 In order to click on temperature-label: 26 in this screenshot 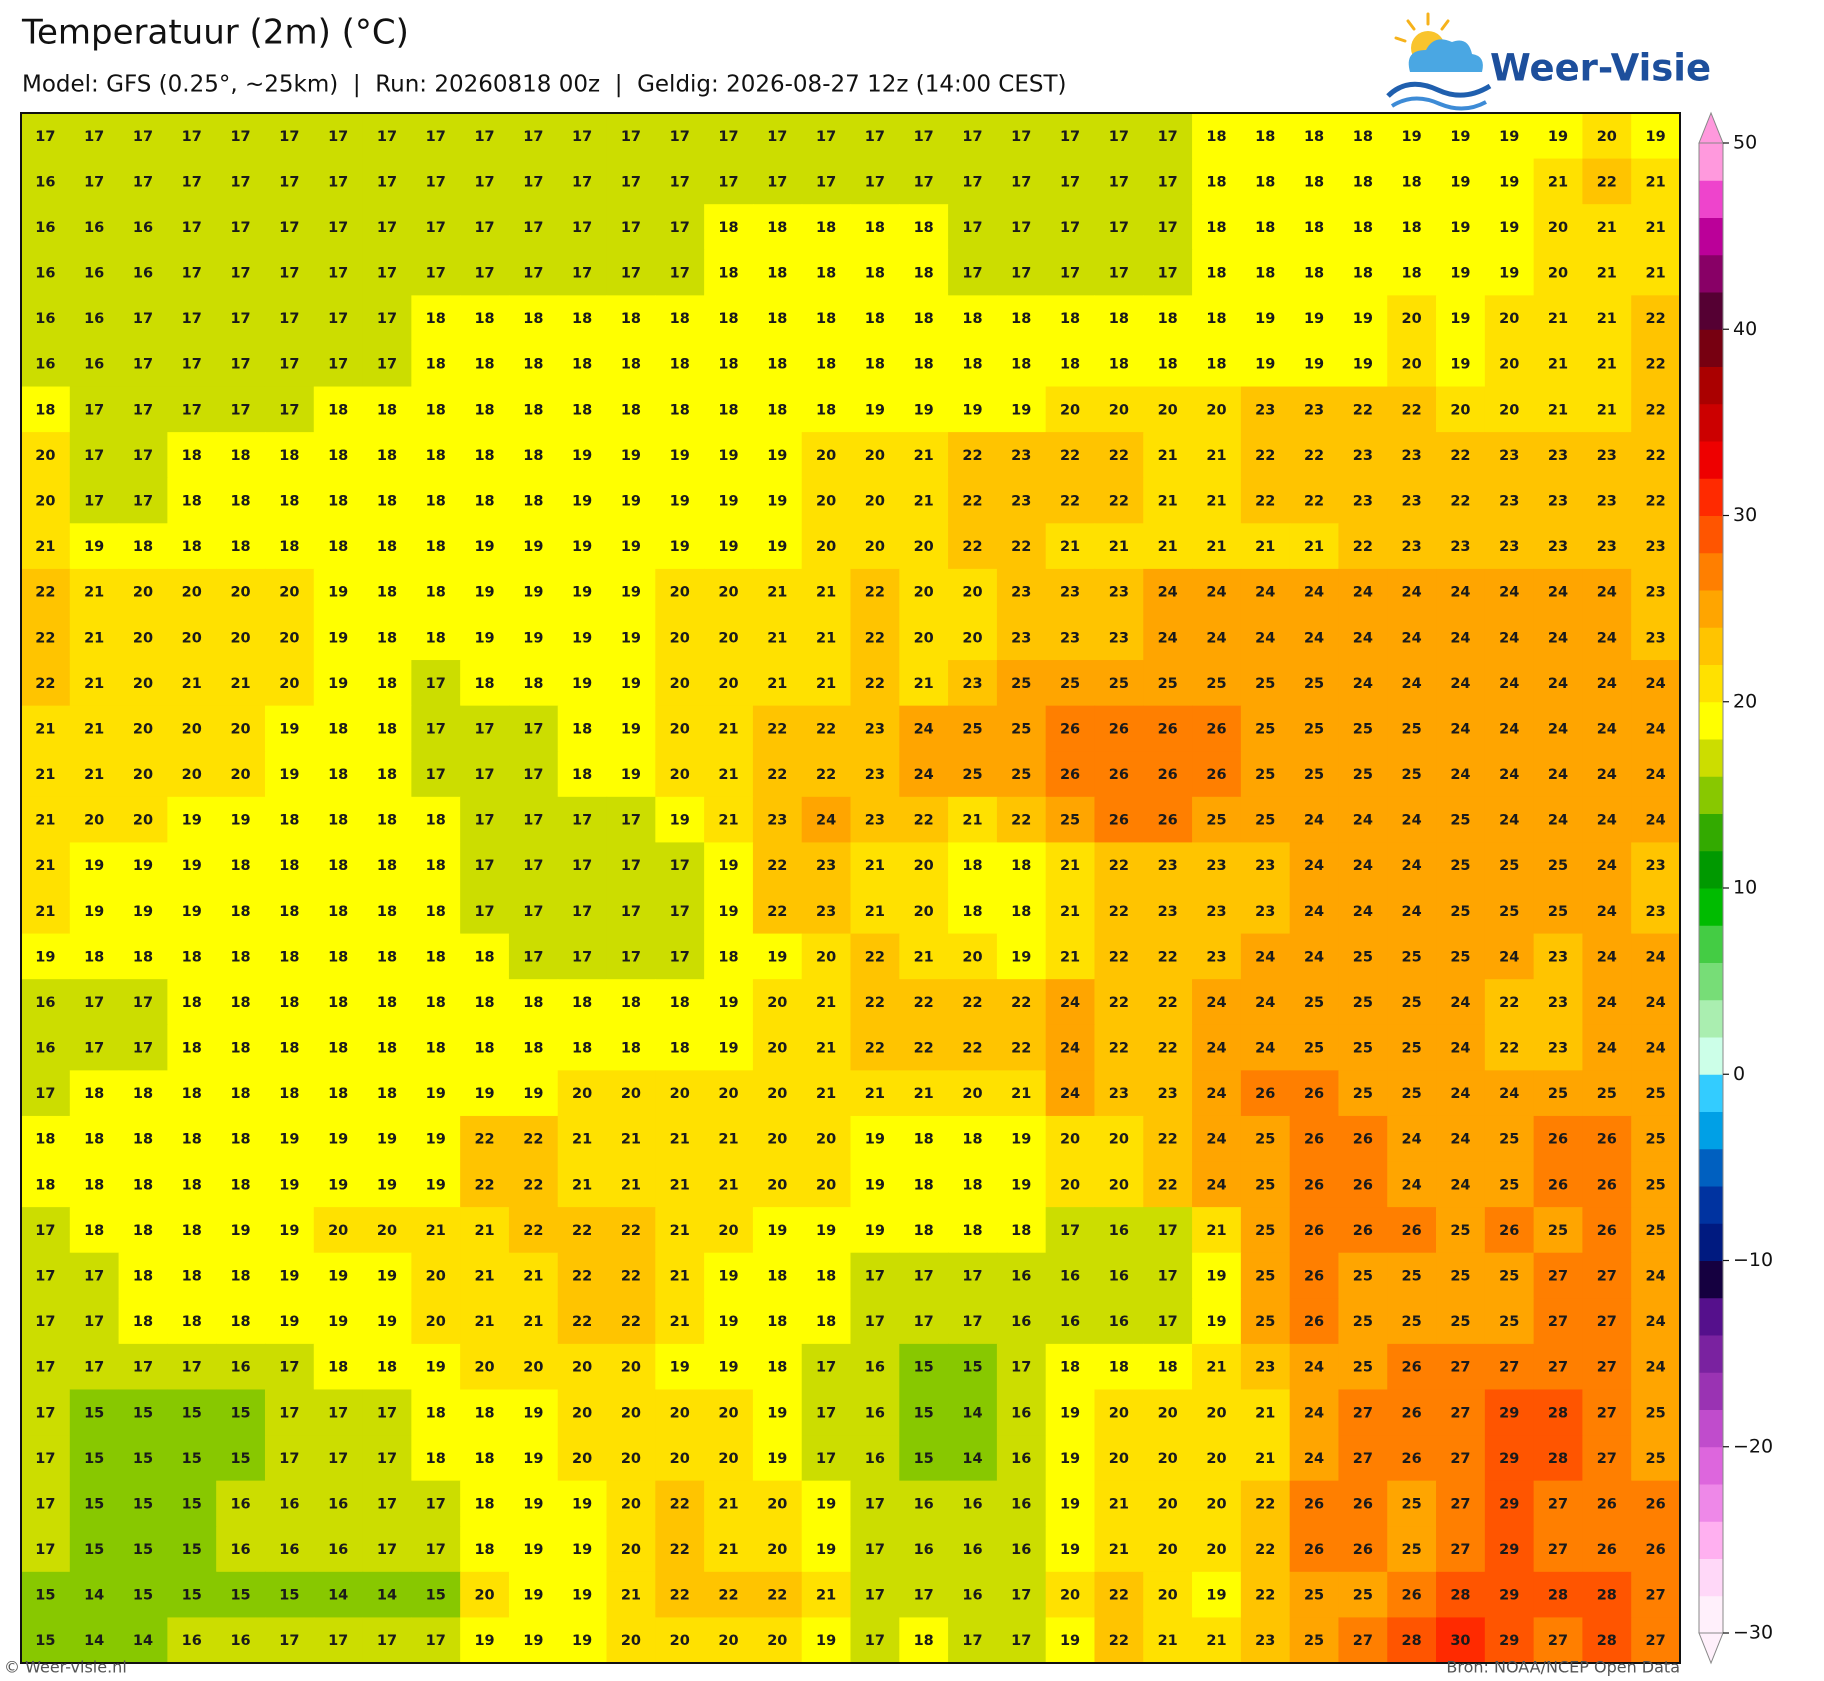, I will do `click(1314, 1140)`.